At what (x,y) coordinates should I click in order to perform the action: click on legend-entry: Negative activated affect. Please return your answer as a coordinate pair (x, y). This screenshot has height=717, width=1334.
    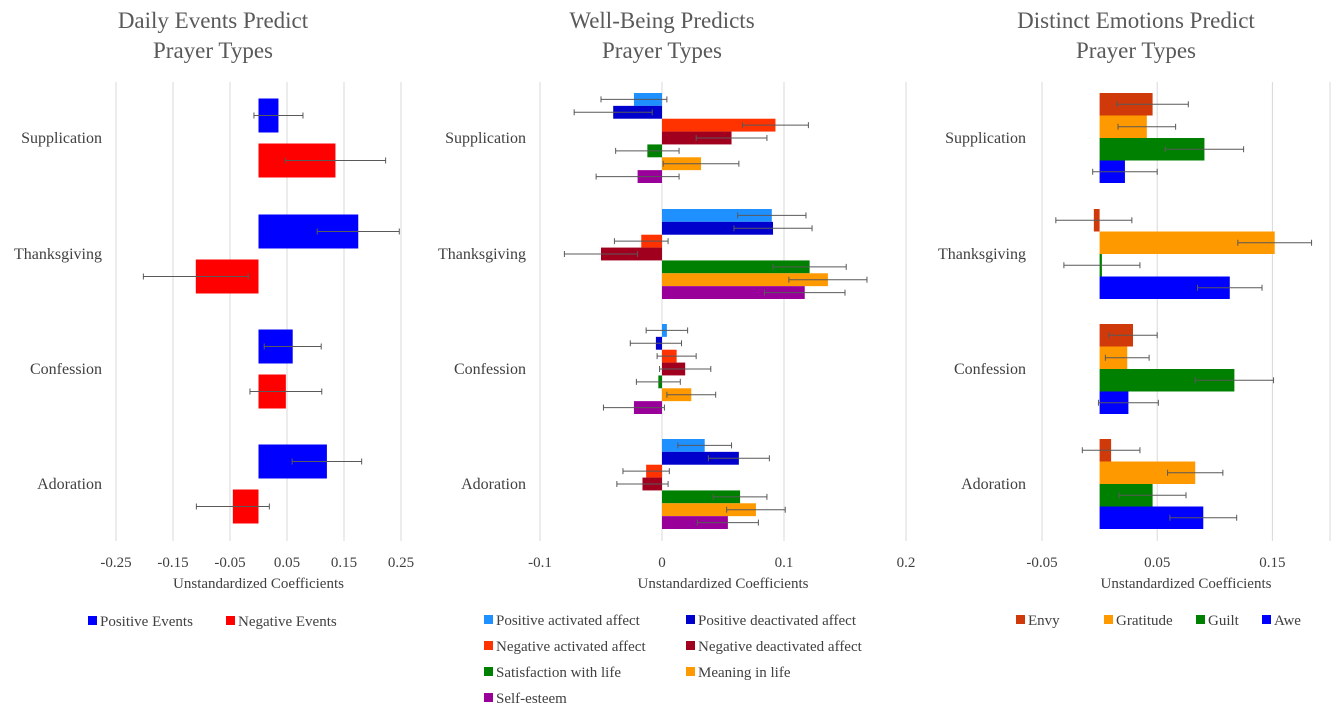
    Looking at the image, I should click on (571, 647).